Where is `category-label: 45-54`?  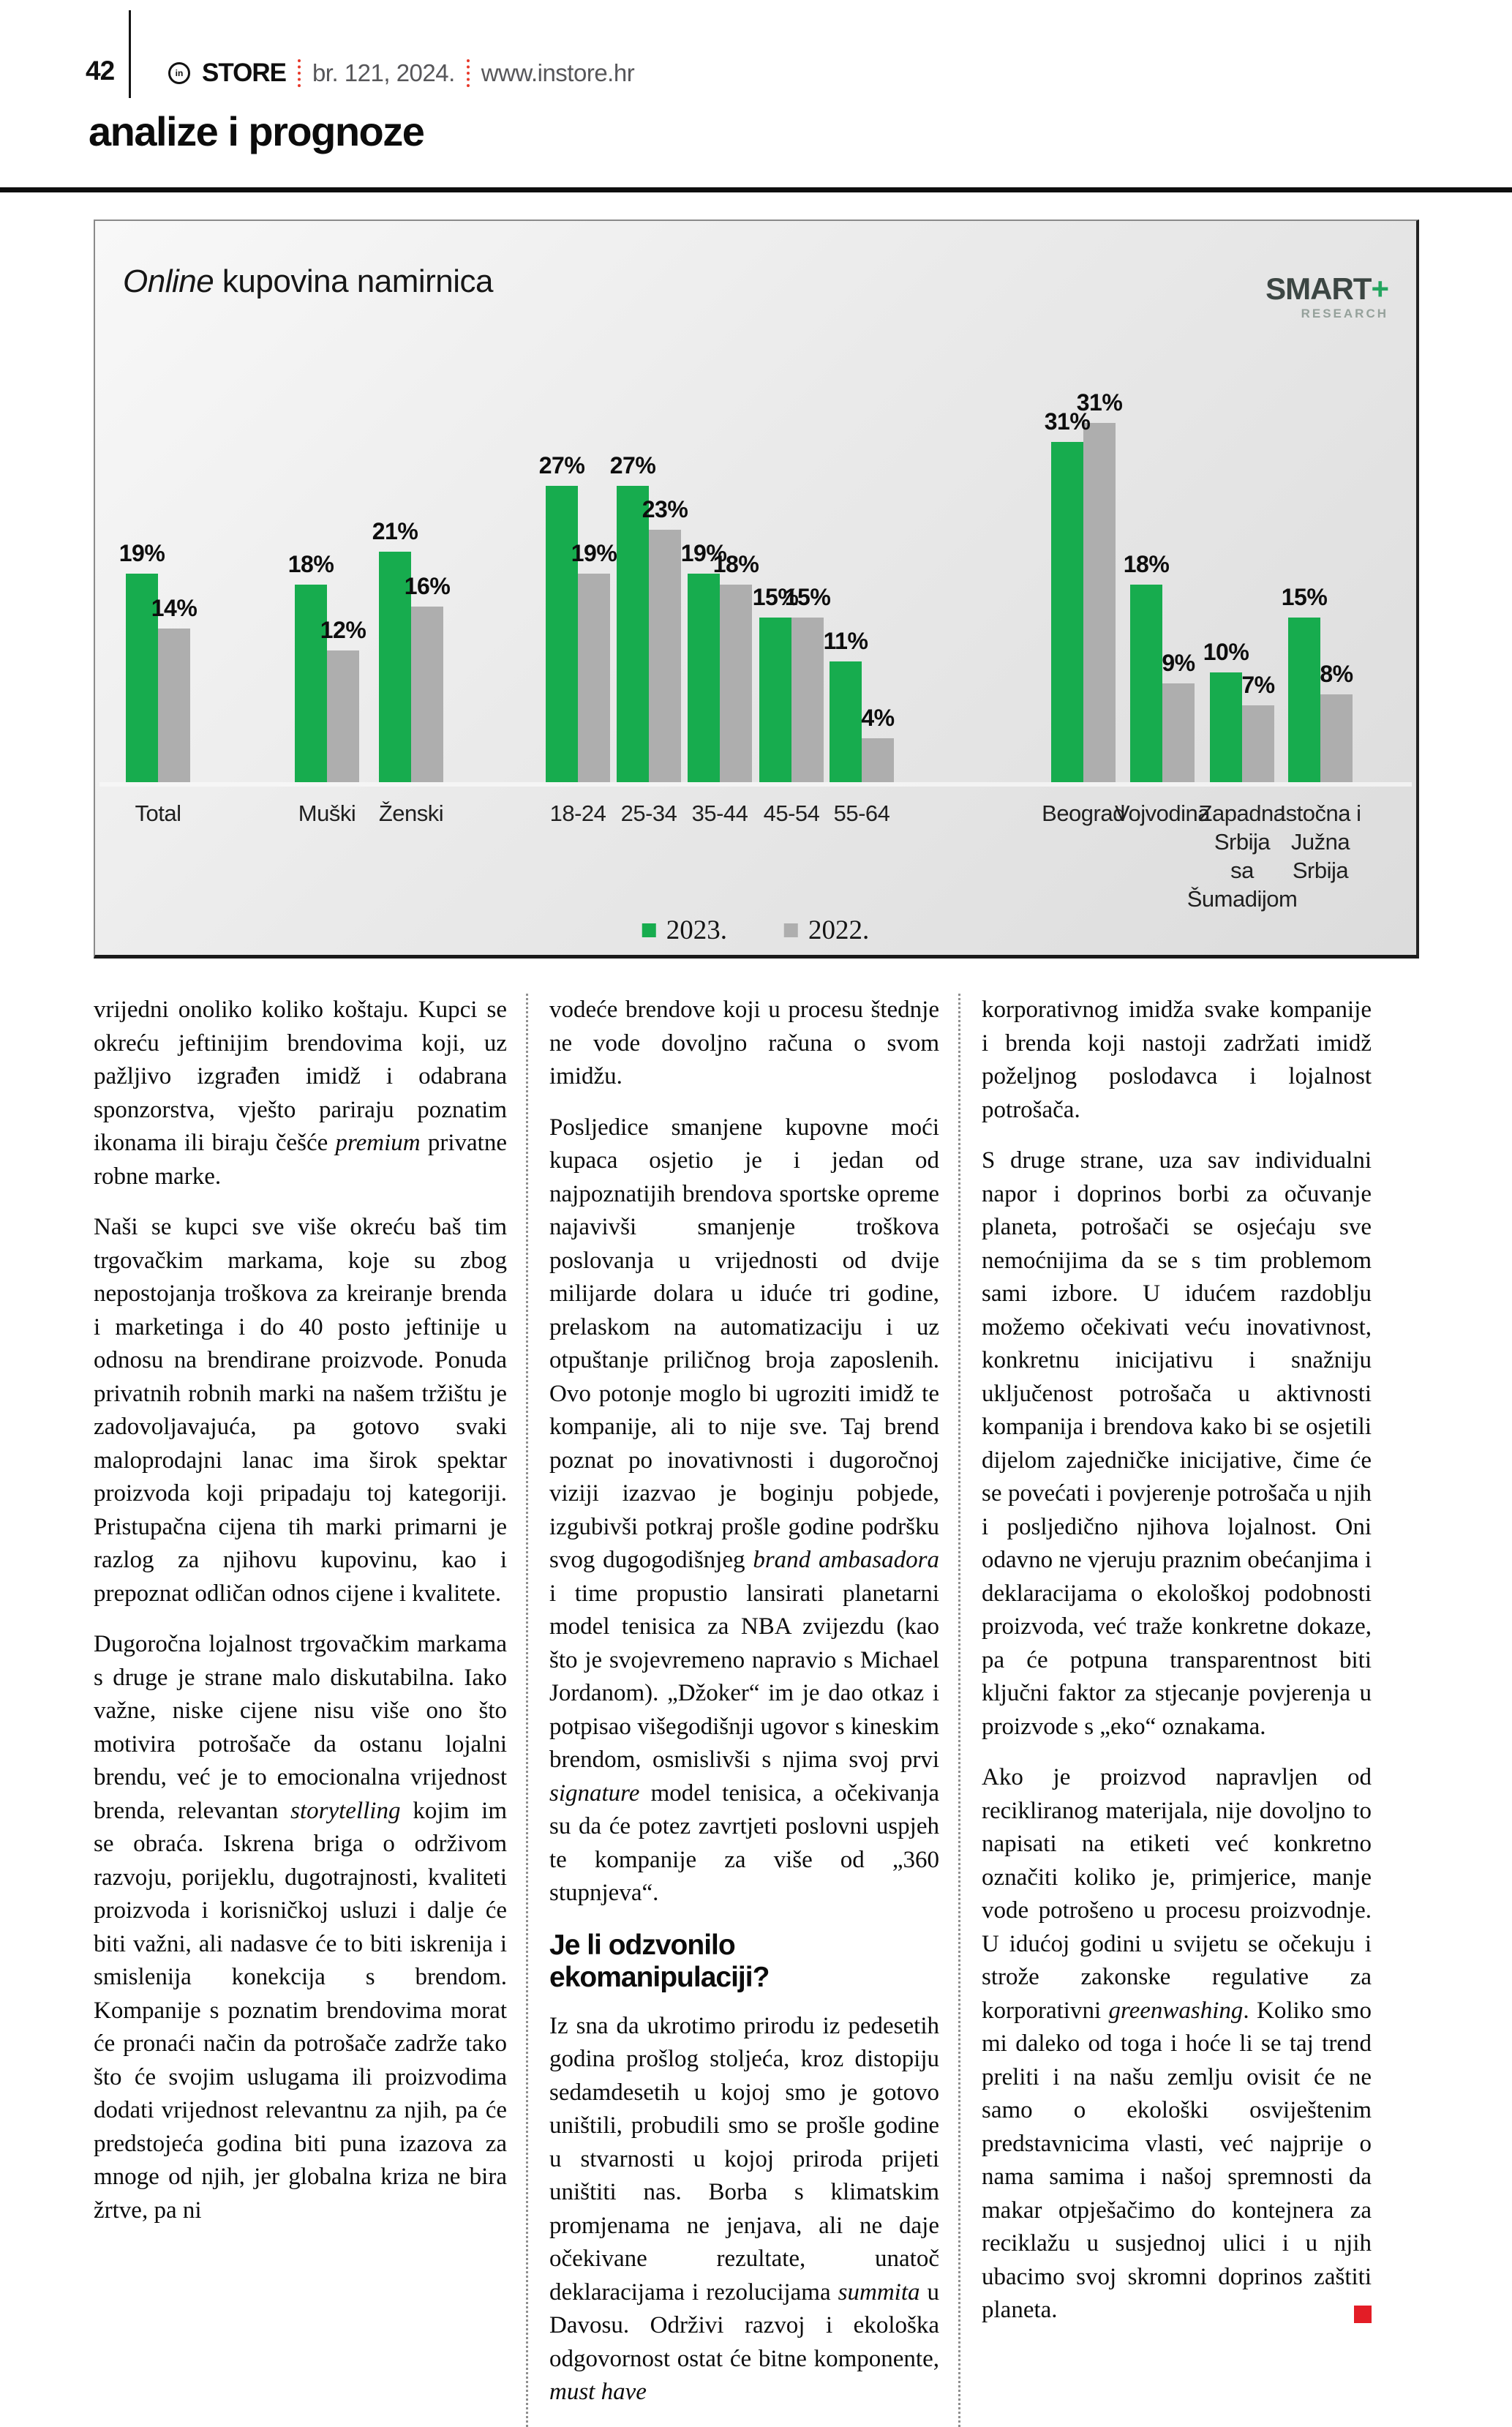
category-label: 45-54 is located at coordinates (792, 813).